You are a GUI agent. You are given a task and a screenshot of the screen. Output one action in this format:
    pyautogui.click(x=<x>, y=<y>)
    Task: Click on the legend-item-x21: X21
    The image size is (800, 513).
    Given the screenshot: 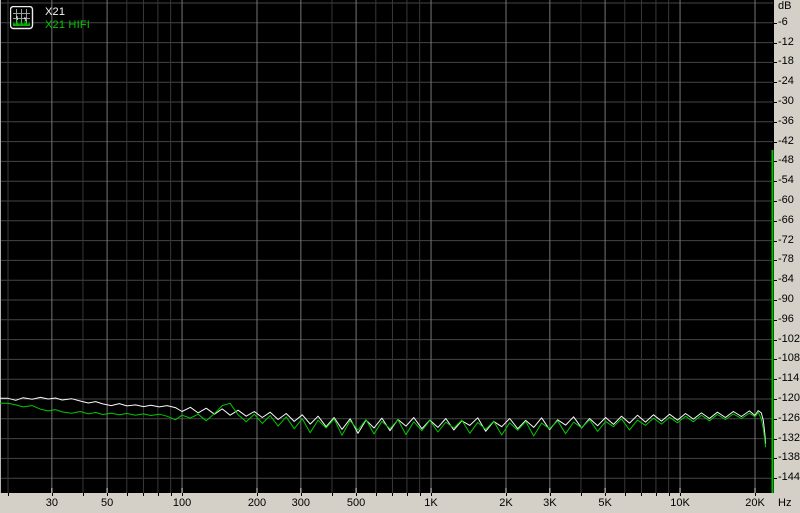 What is the action you would take?
    pyautogui.click(x=55, y=12)
    